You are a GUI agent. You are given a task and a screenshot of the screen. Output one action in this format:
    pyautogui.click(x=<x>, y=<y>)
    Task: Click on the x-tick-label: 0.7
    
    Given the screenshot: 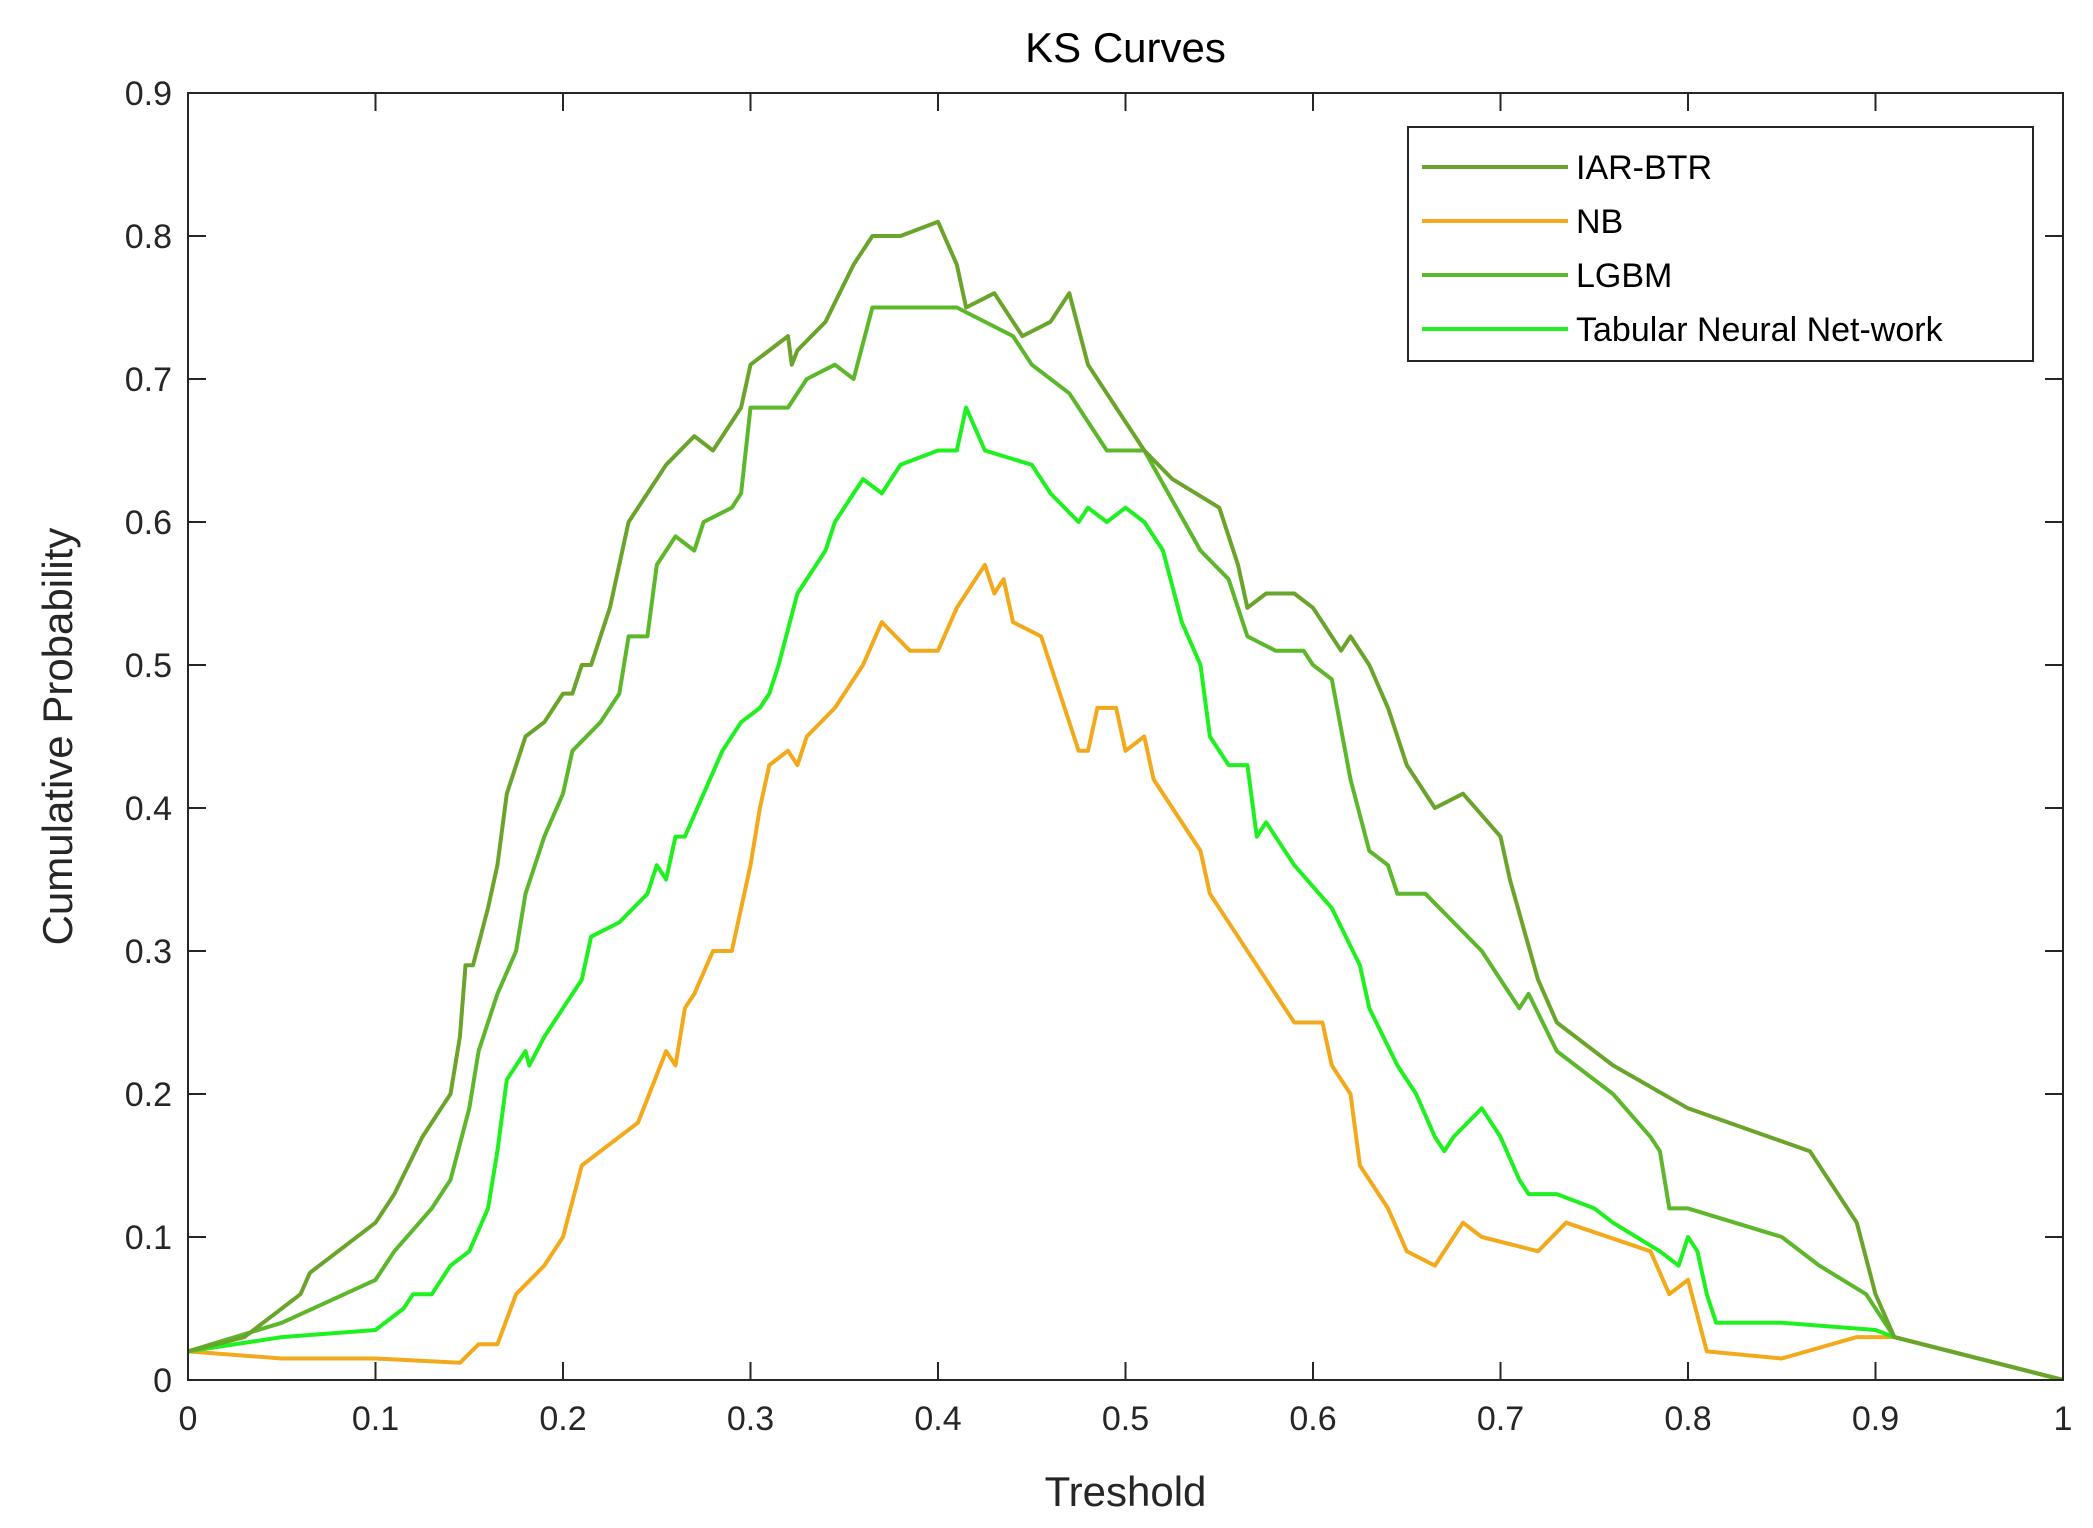 What is the action you would take?
    pyautogui.click(x=1500, y=1419)
    